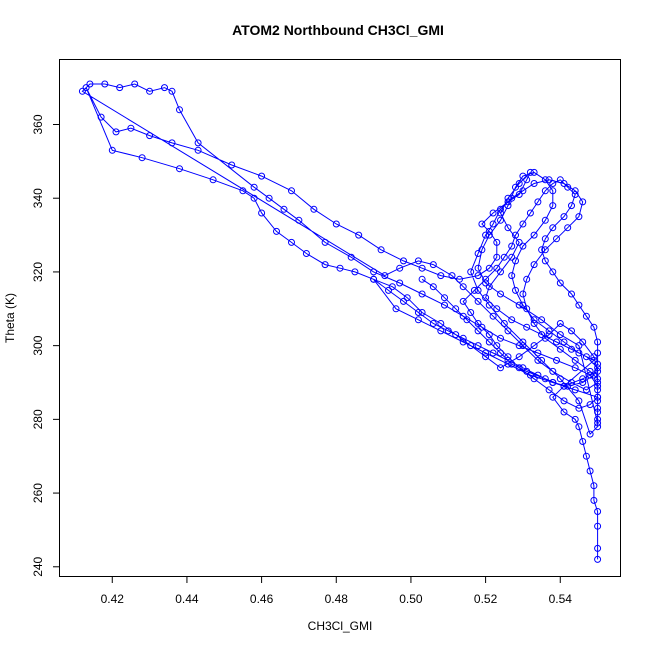 The image size is (650, 650). What do you see at coordinates (38, 198) in the screenshot?
I see `y-tick-label: 340` at bounding box center [38, 198].